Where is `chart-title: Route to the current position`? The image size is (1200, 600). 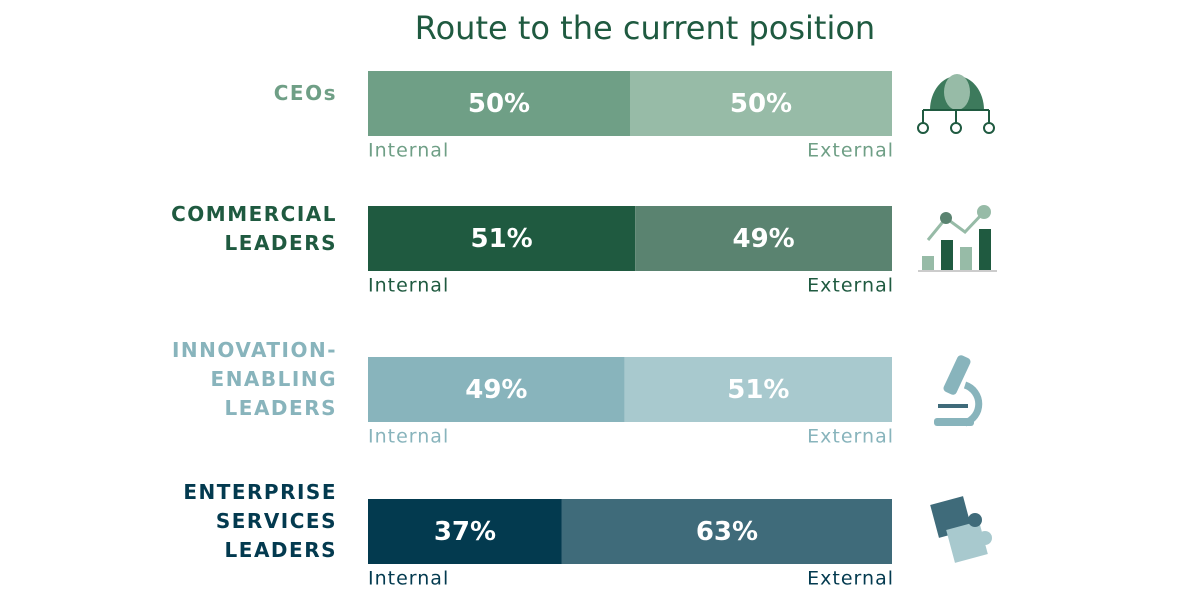
chart-title: Route to the current position is located at coordinates (645, 28).